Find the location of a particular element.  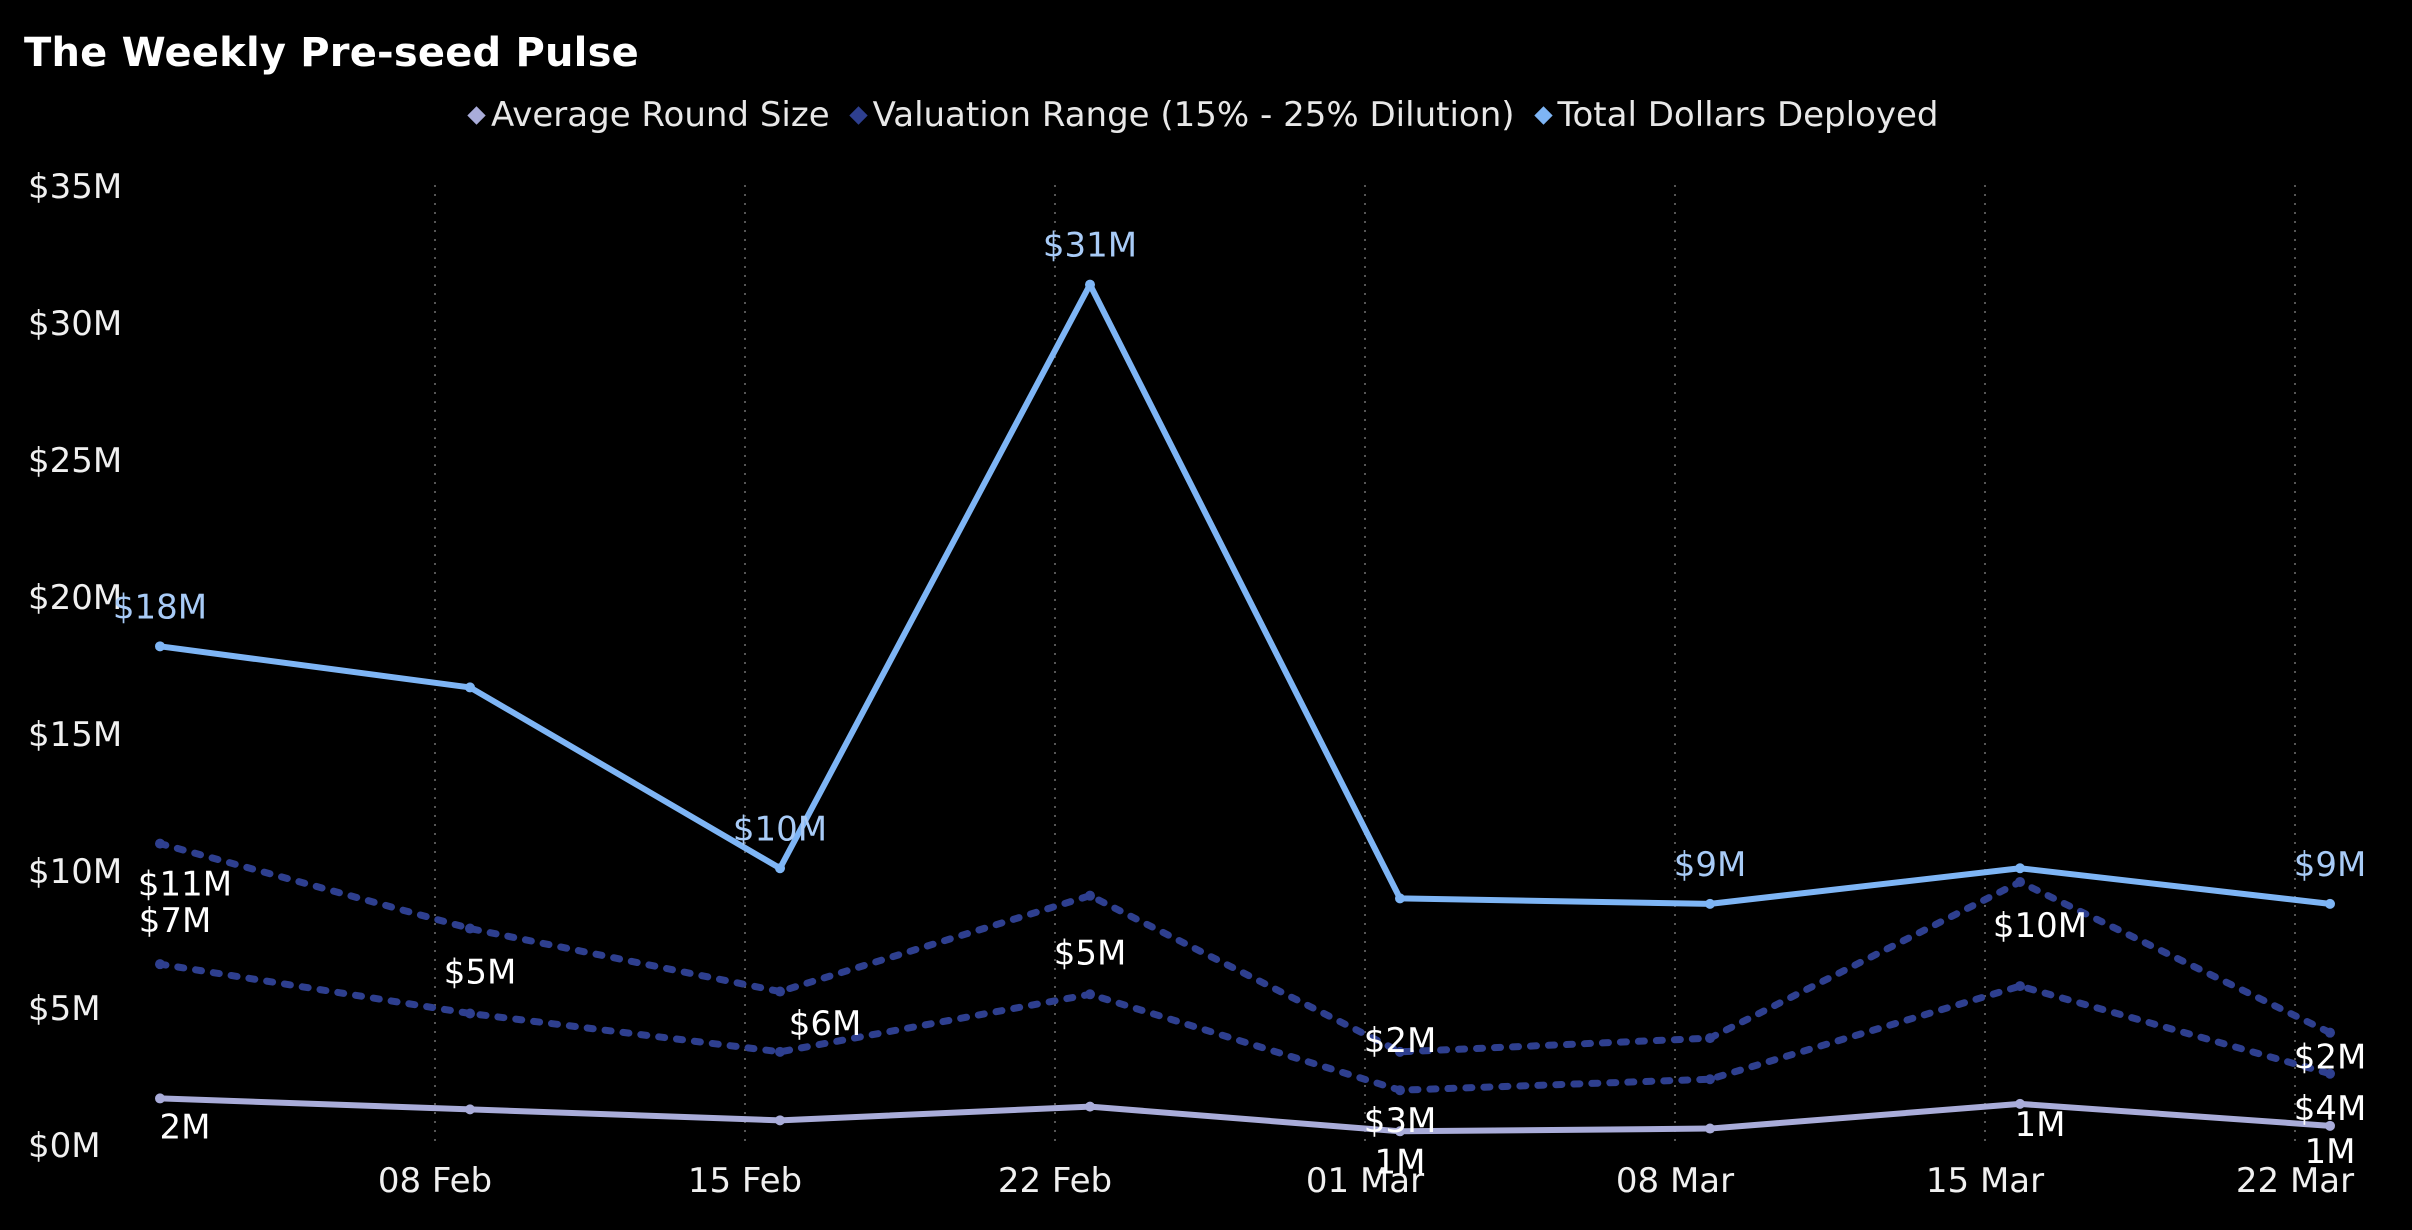

y-tick-label: $10M is located at coordinates (75, 872).